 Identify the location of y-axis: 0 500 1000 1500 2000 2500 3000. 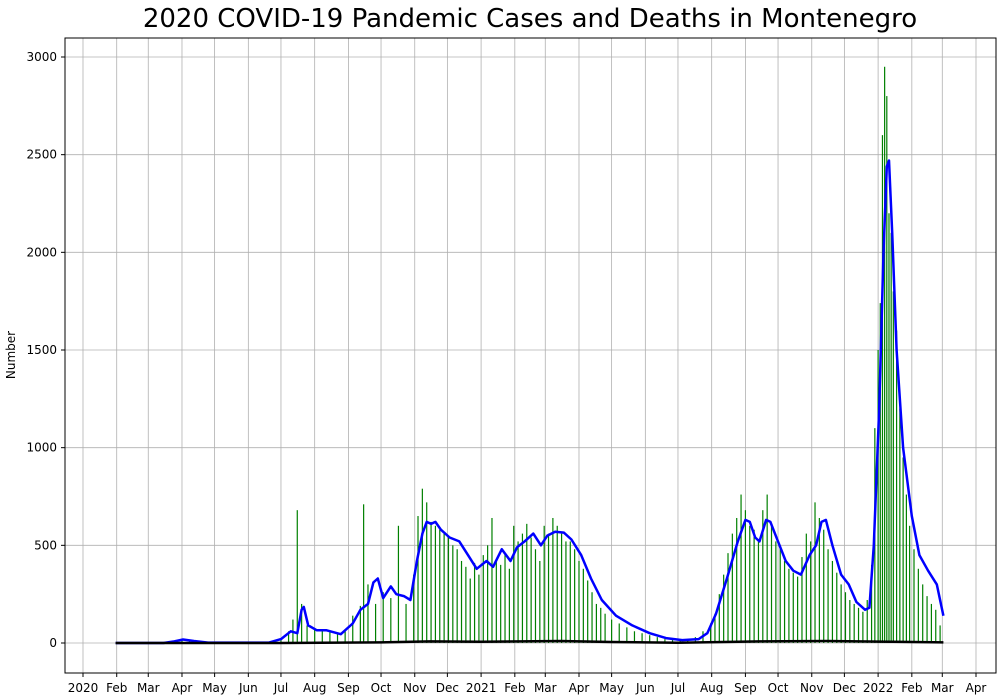
(45, 350).